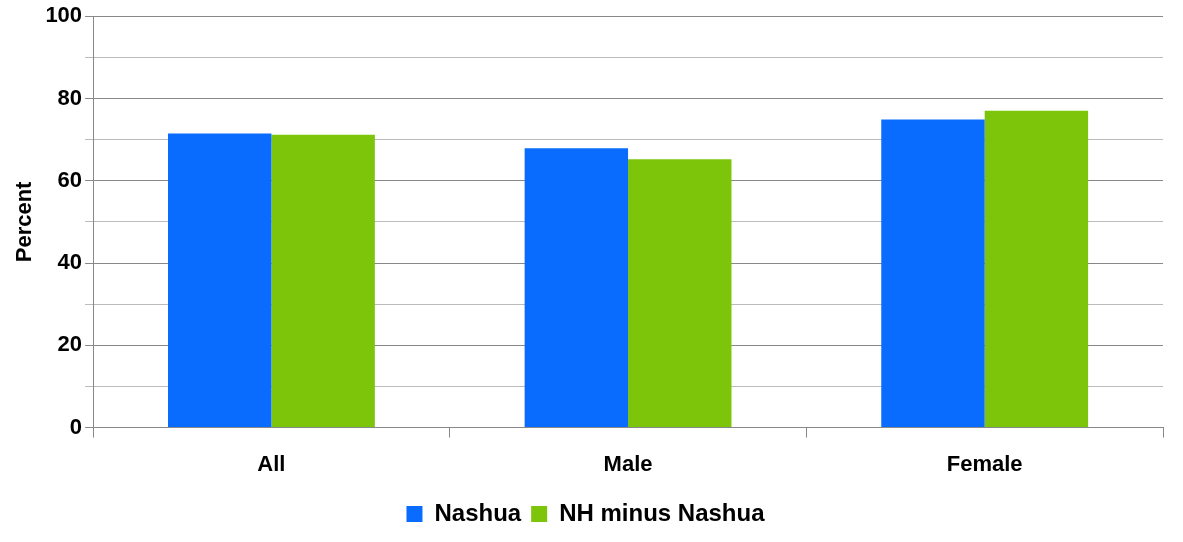 The width and height of the screenshot is (1183, 542). I want to click on x-tick-label: Female, so click(984, 463).